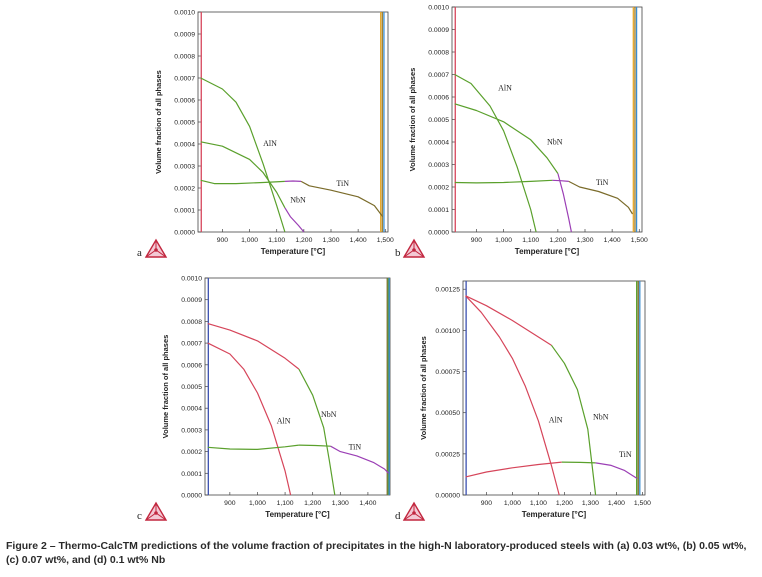 This screenshot has width=762, height=577. I want to click on y-tick-label: 0.00100, so click(447, 331).